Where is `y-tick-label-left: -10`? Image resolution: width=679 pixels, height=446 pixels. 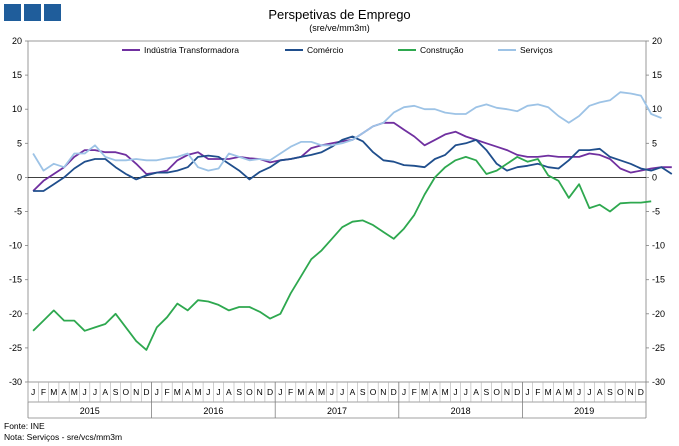 y-tick-label-left: -10 is located at coordinates (15, 246).